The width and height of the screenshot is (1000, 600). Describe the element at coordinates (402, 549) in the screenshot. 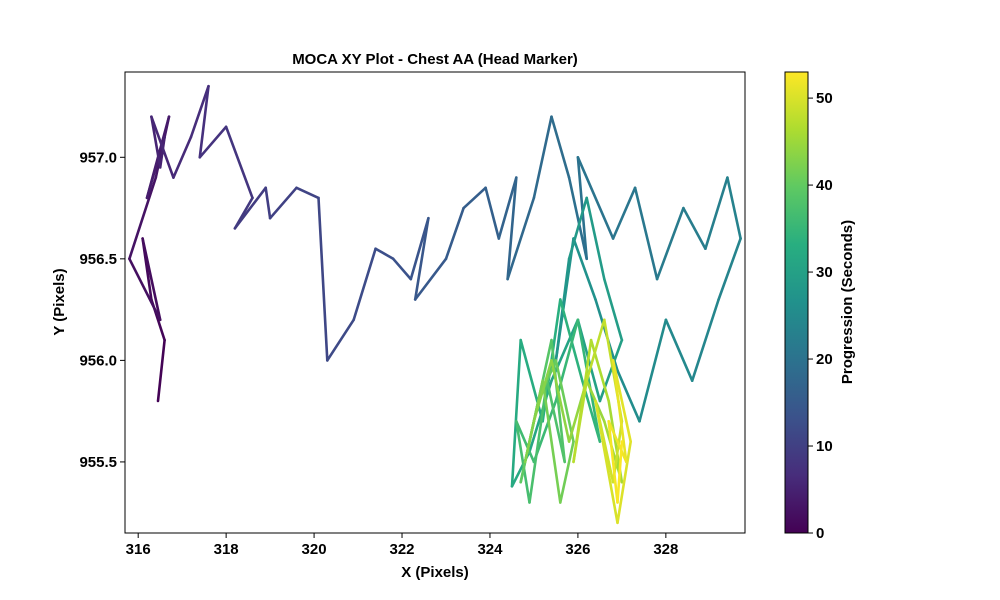

I see `x-tick-label: 322` at that location.